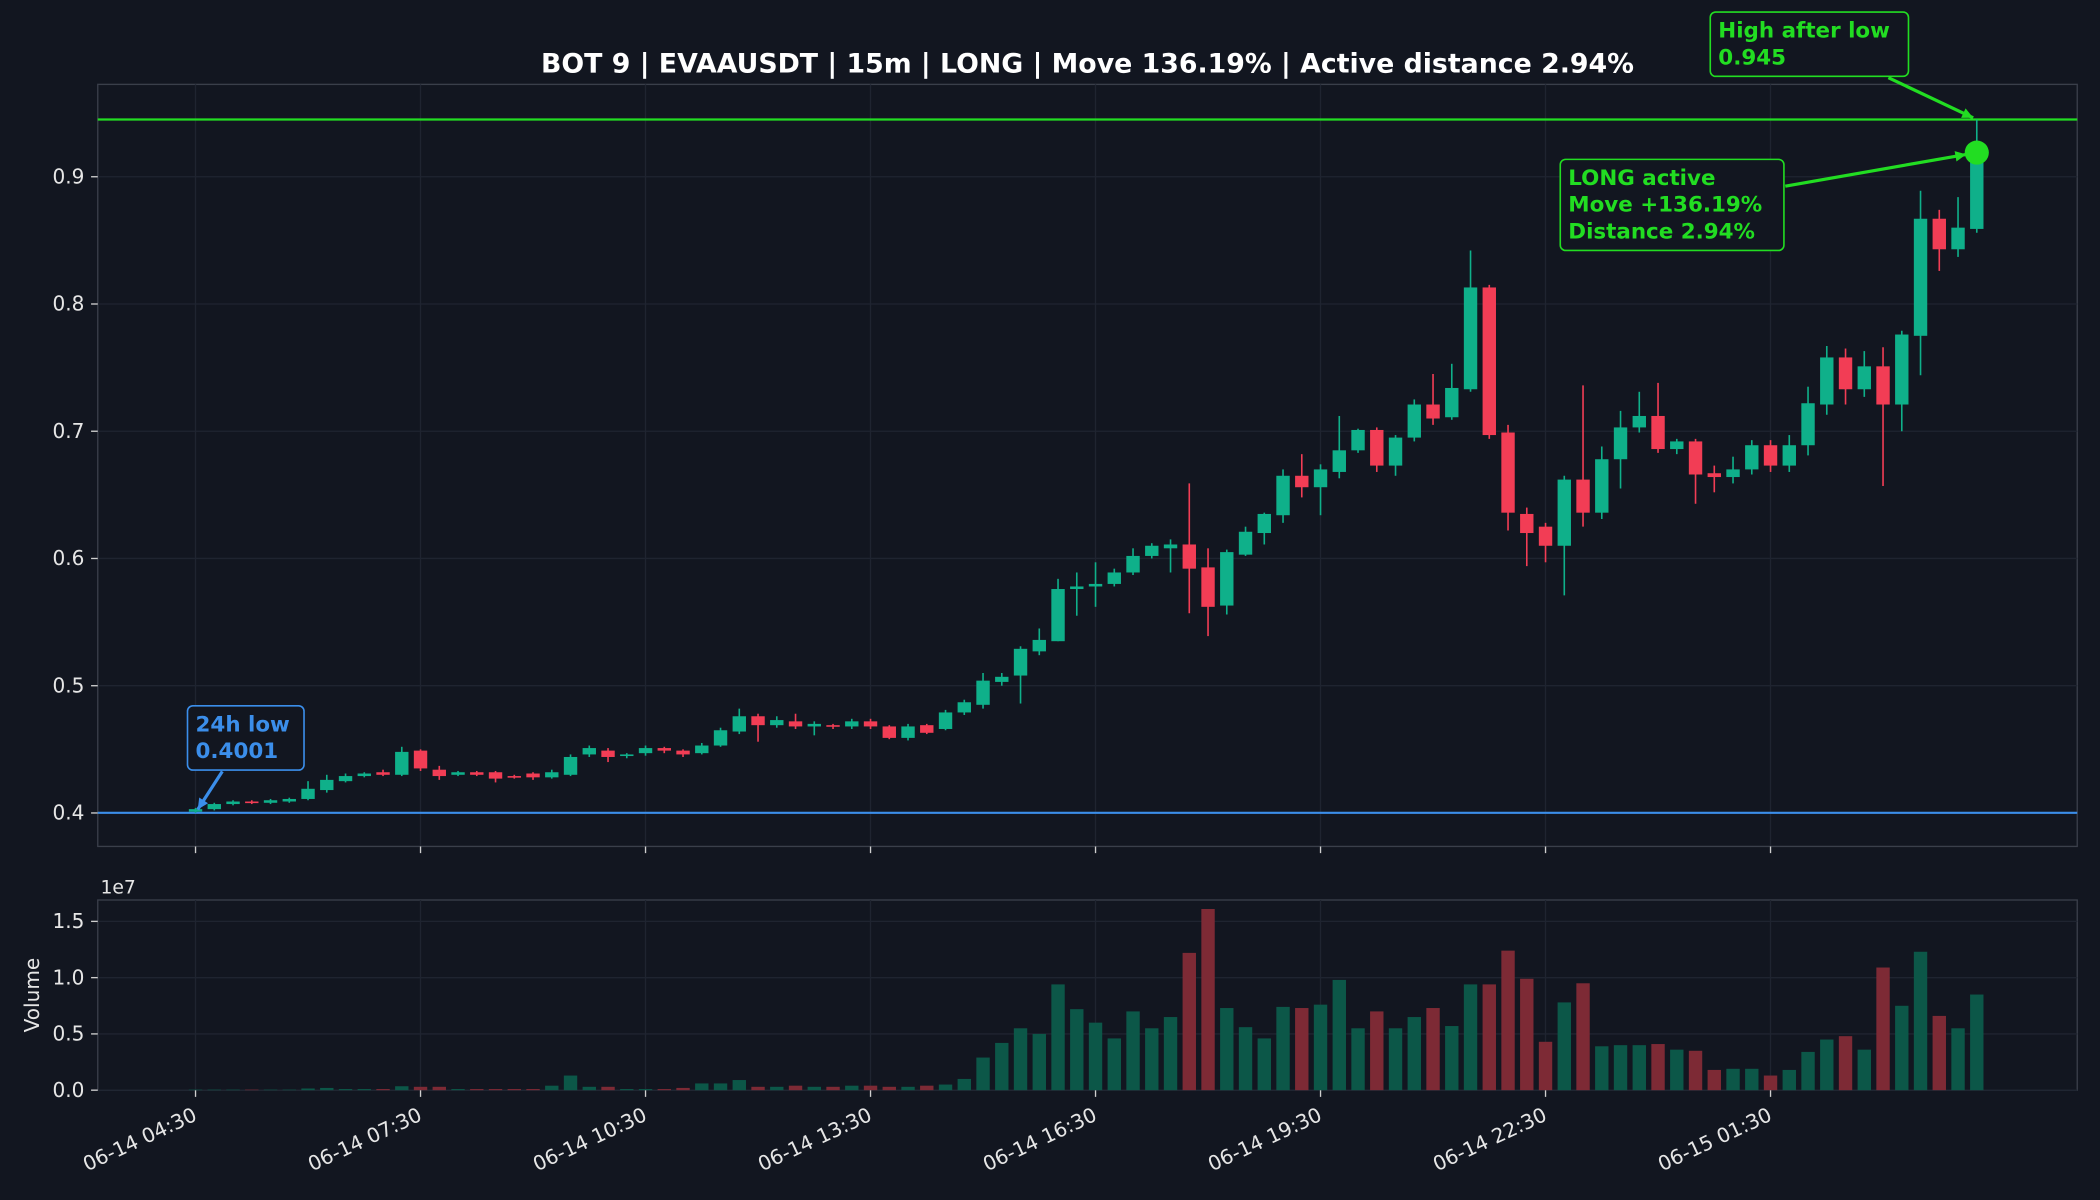 The height and width of the screenshot is (1200, 2100). What do you see at coordinates (68, 431) in the screenshot?
I see `y-tick-label: 0.7` at bounding box center [68, 431].